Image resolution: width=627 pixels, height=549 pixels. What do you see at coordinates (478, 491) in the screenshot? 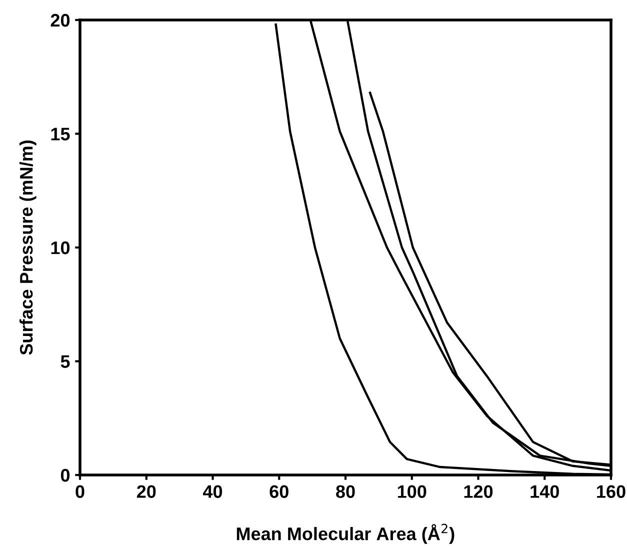
I see `x-tick-label: 120` at bounding box center [478, 491].